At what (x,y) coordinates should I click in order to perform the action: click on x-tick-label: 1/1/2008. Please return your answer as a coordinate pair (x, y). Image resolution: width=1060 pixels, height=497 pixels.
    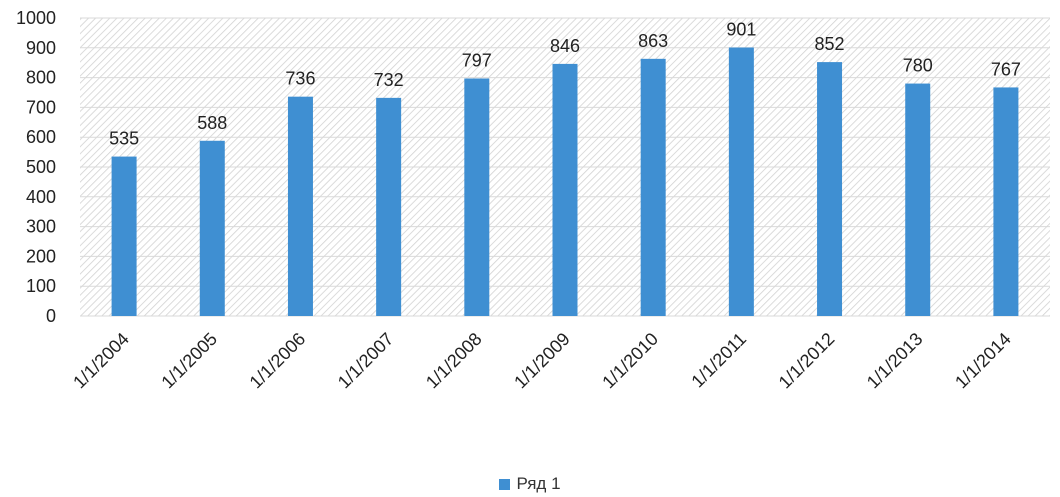
    Looking at the image, I should click on (454, 361).